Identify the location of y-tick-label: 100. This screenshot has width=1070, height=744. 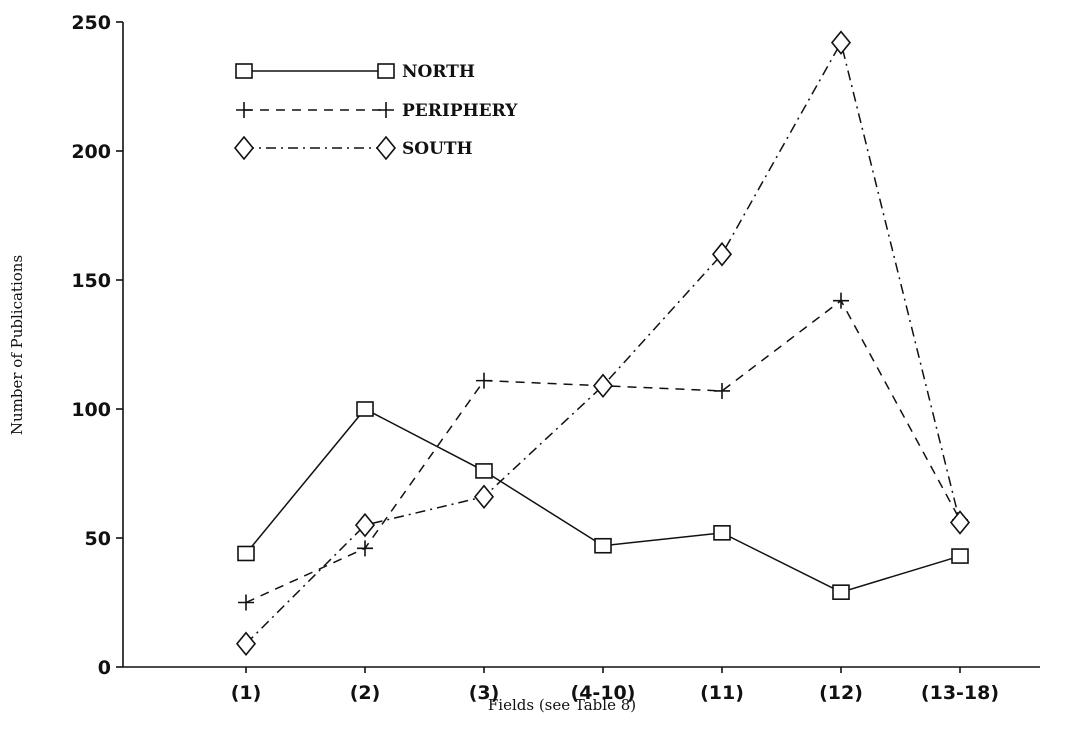
(91, 410).